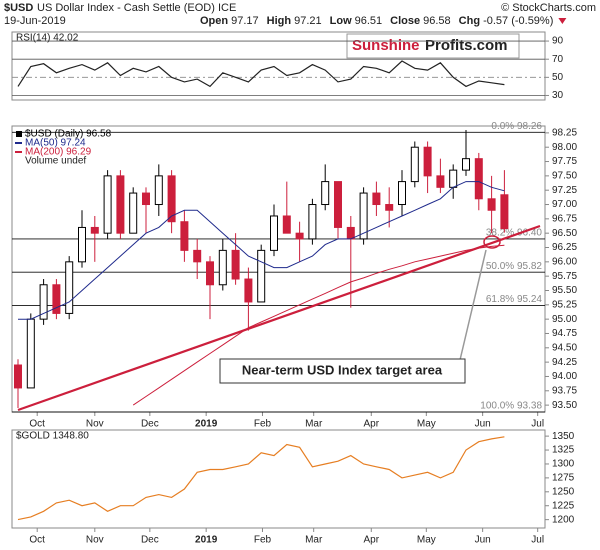 The width and height of the screenshot is (600, 550). I want to click on logo-box, so click(433, 46).